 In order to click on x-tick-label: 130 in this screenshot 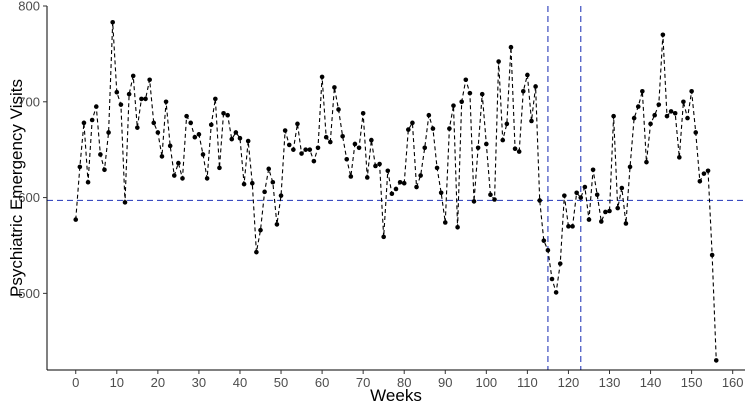, I will do `click(610, 382)`.